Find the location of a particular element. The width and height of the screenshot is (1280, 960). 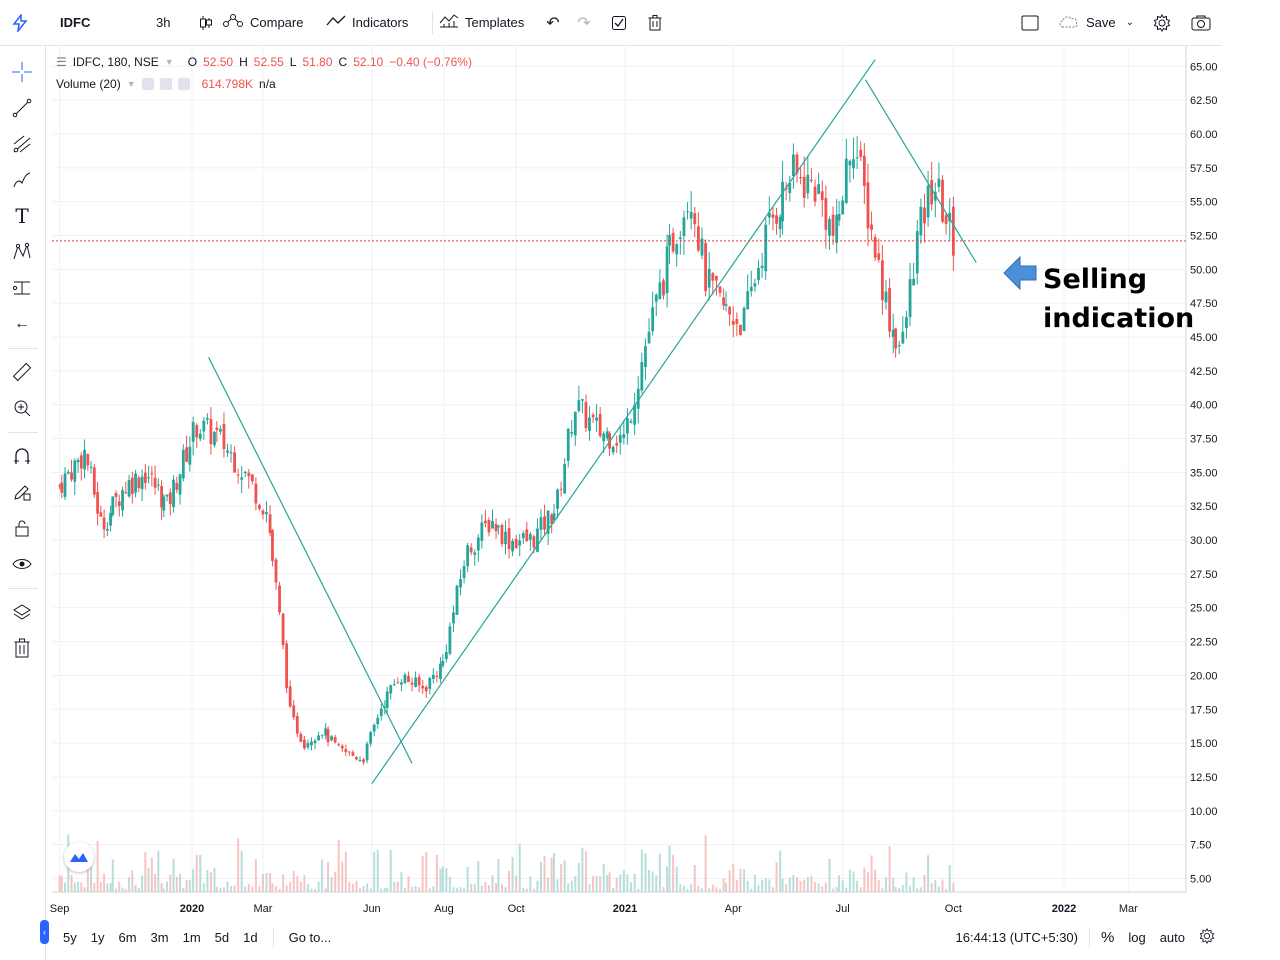

settings-gear-icon is located at coordinates (1162, 23).